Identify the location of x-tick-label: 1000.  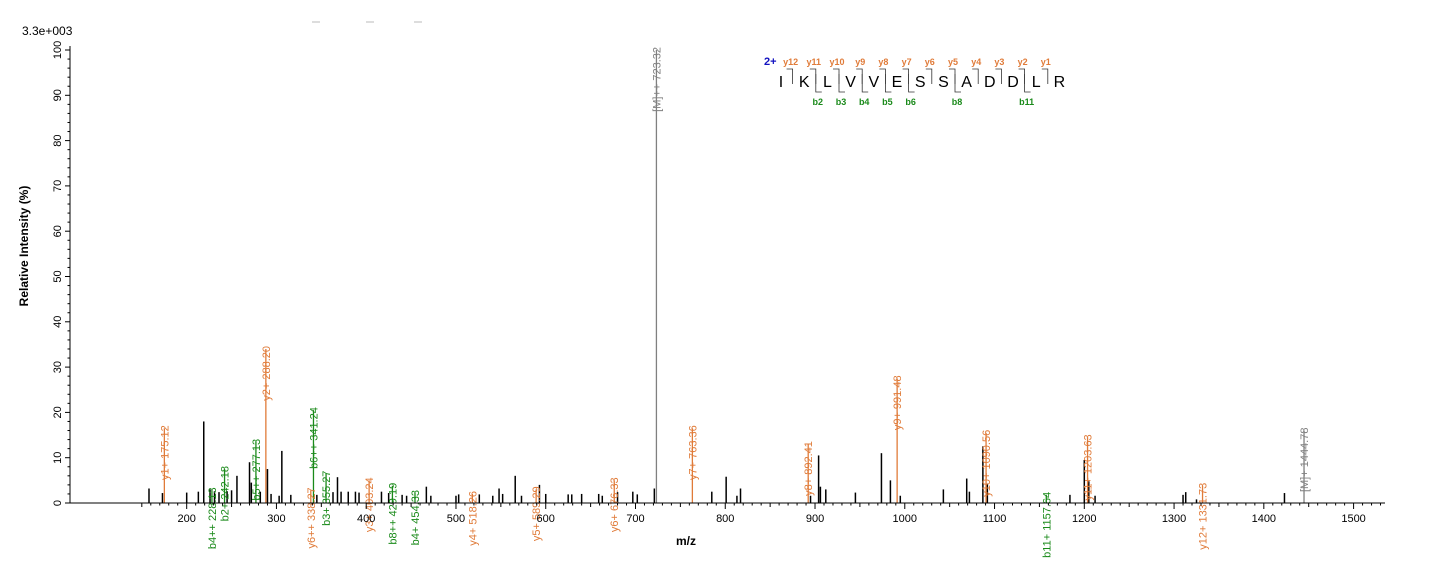
(905, 519).